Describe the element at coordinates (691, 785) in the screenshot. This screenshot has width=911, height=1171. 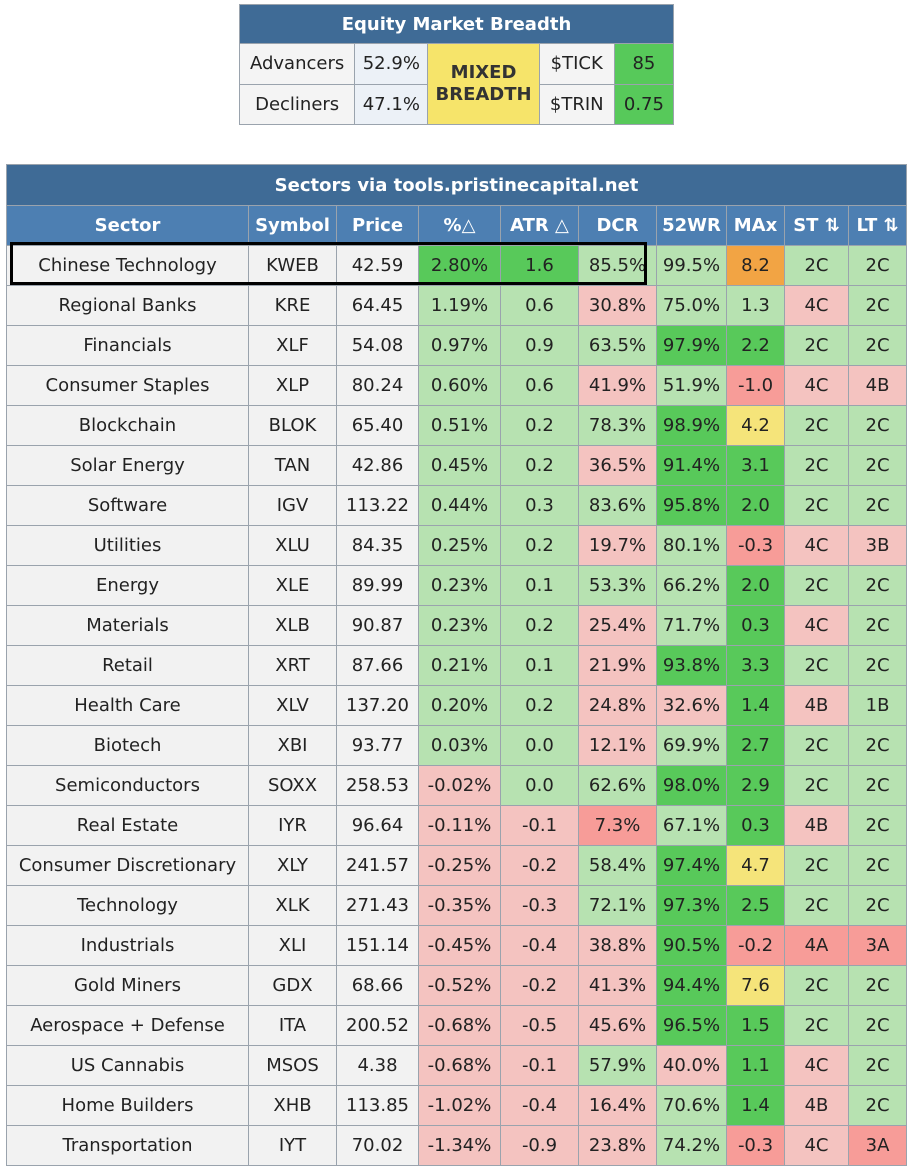
I see `52wr-cell: 98.0%` at that location.